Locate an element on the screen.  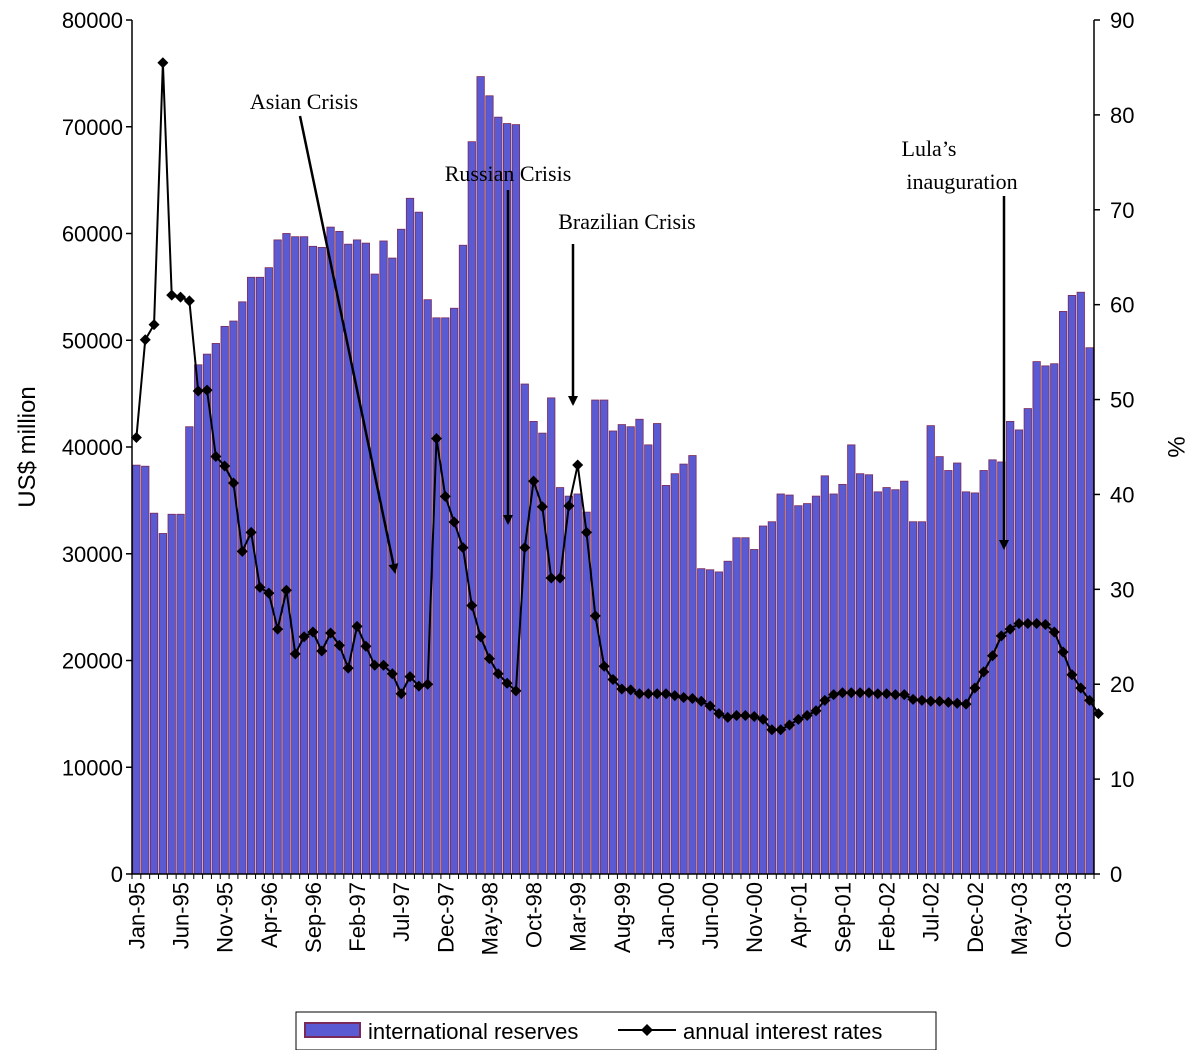
y-tick-label: 10000 is located at coordinates (92, 767).